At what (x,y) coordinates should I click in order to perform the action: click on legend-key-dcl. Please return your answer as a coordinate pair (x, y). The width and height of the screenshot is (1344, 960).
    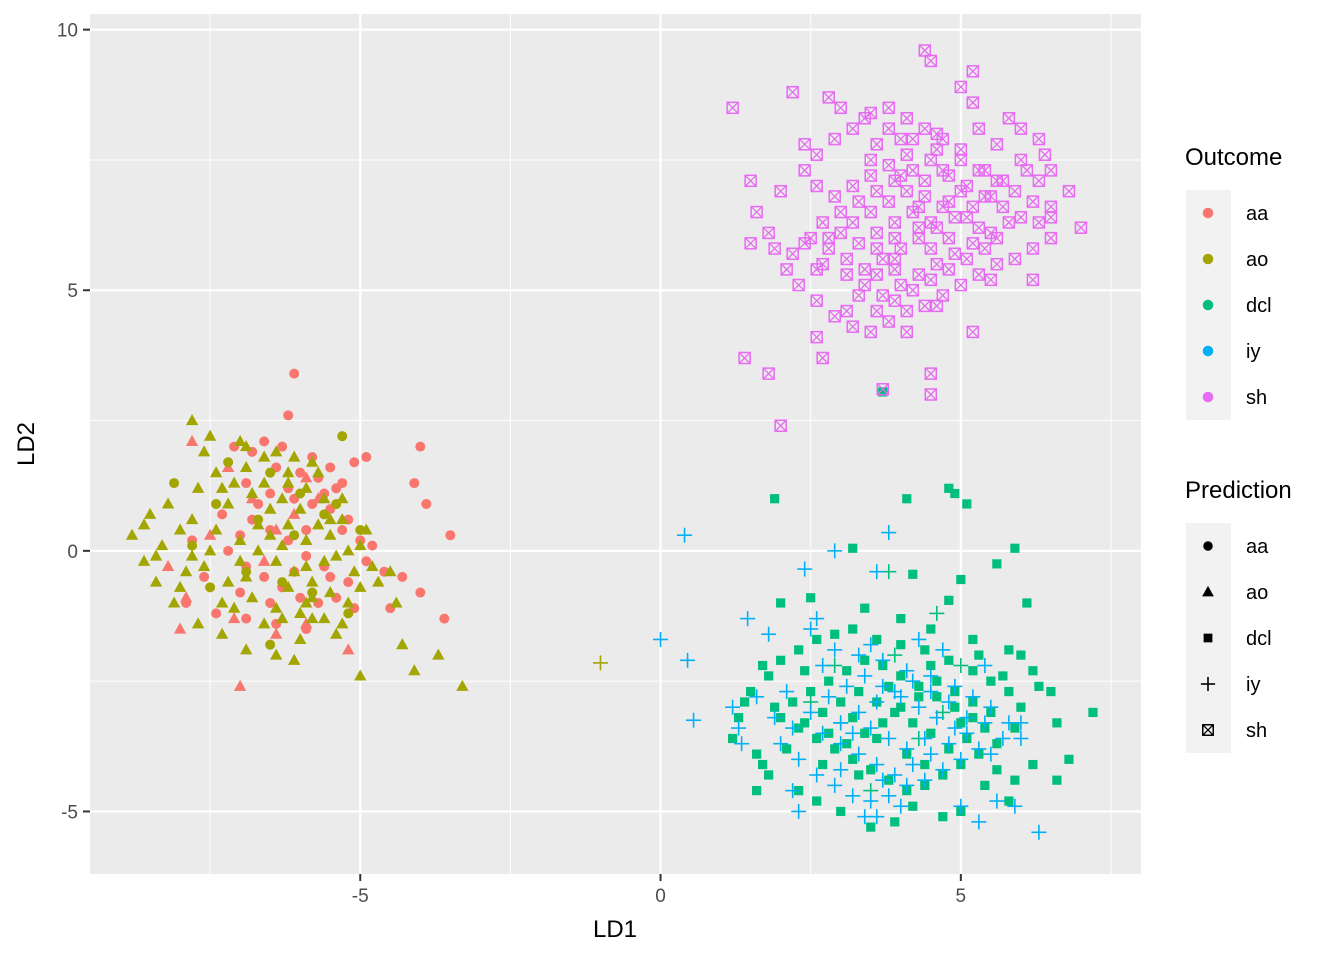
    Looking at the image, I should click on (1208, 305).